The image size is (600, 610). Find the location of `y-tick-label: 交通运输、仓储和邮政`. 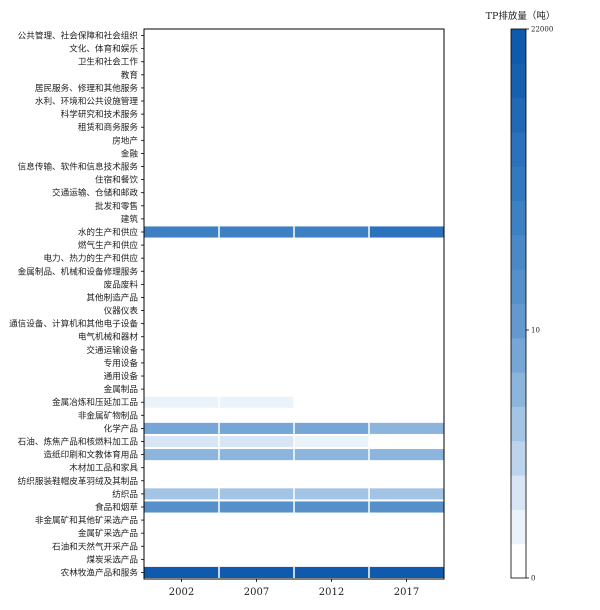

y-tick-label: 交通运输、仓储和邮政 is located at coordinates (95, 193).